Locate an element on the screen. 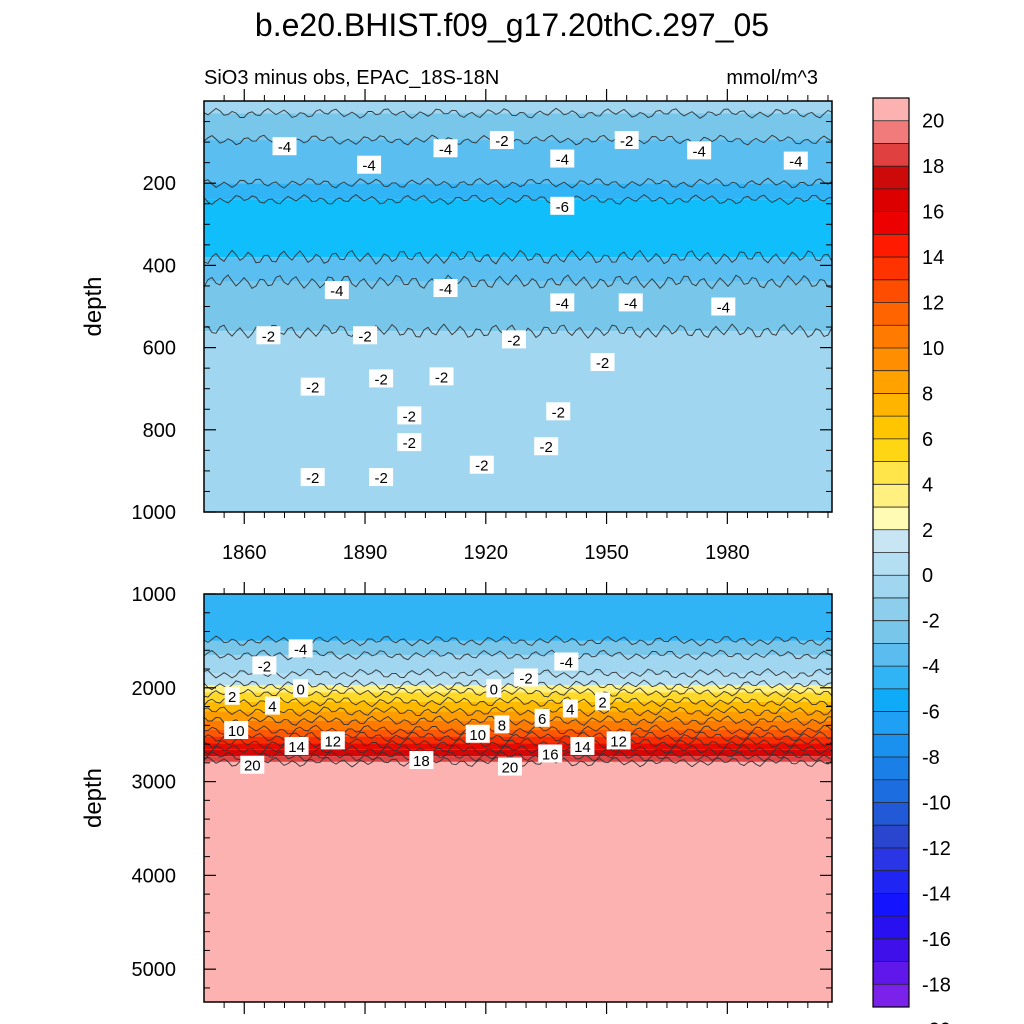 This screenshot has width=1024, height=1024. contour-label-text: -6 is located at coordinates (562, 207).